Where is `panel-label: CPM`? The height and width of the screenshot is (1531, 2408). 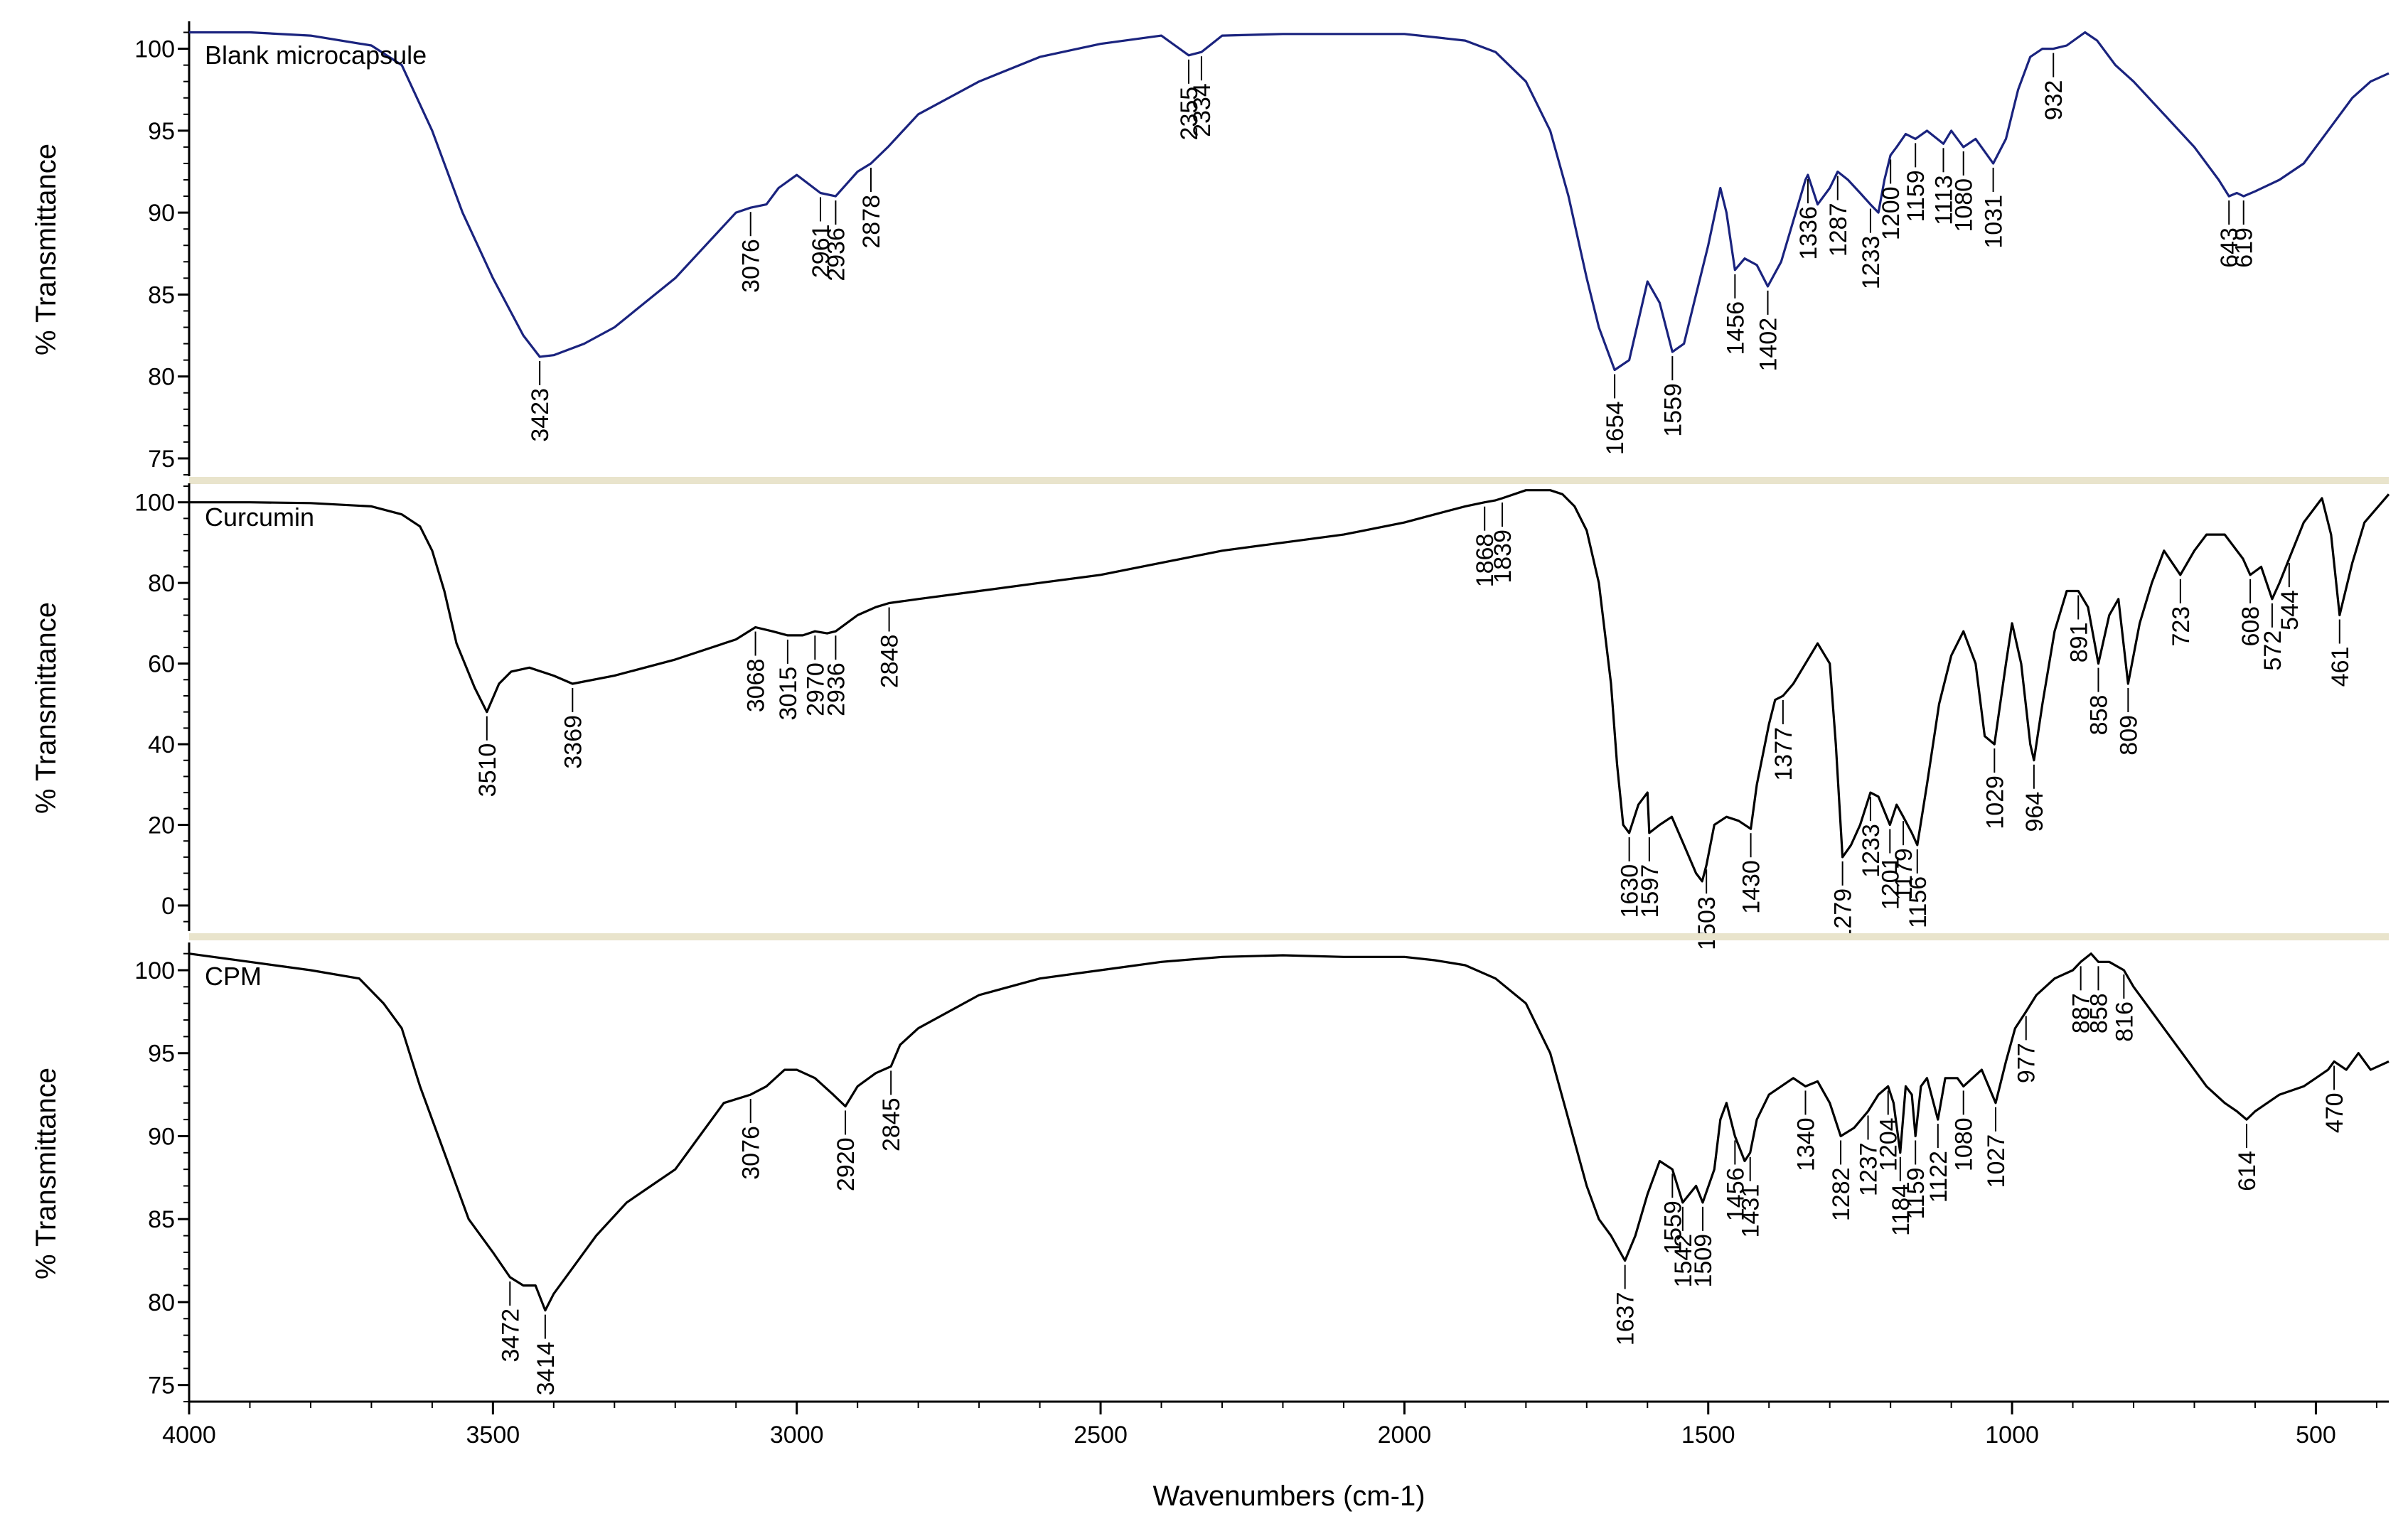 panel-label: CPM is located at coordinates (233, 976).